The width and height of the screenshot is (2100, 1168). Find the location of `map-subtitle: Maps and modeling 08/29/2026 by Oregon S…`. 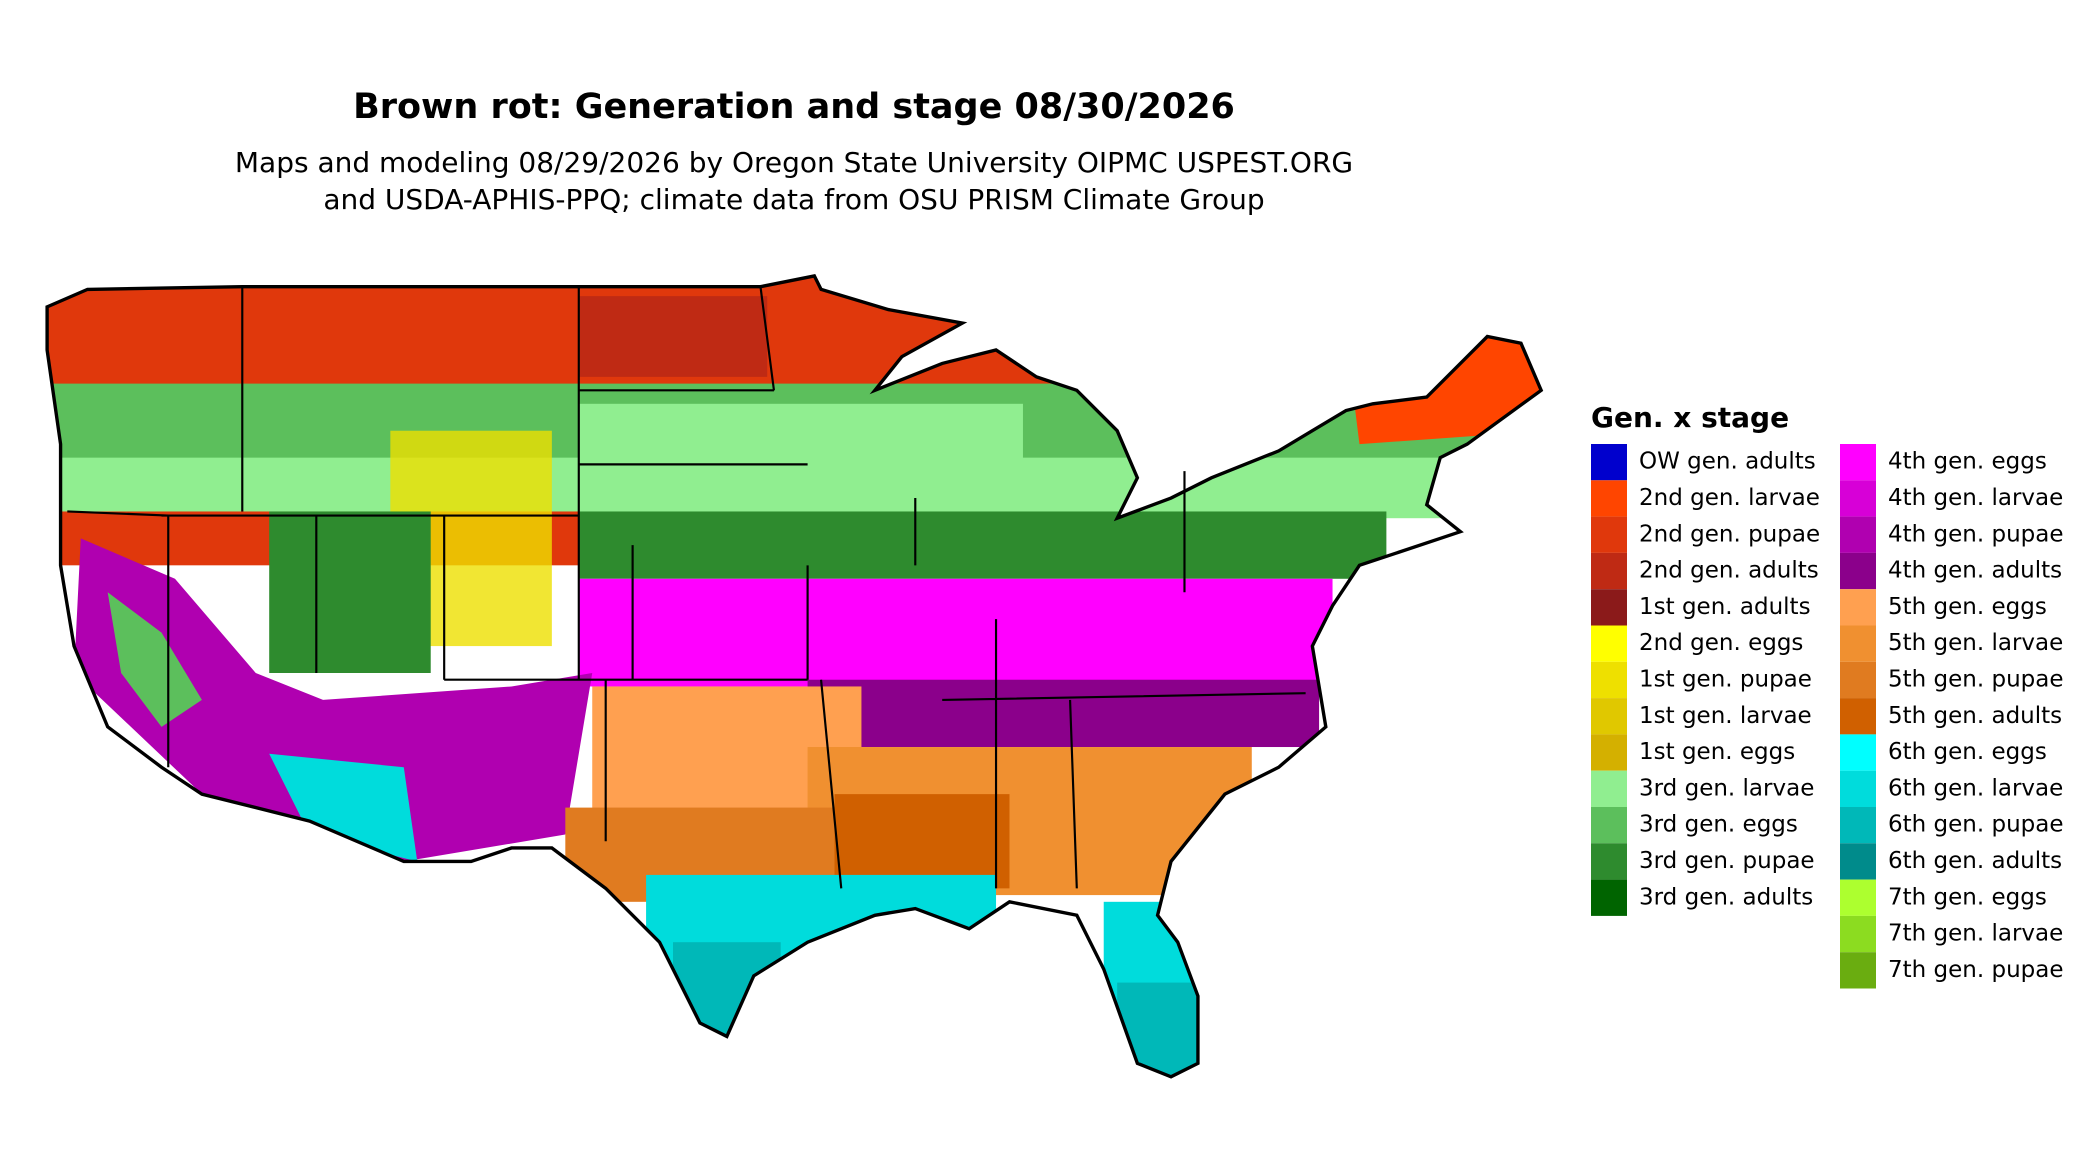

map-subtitle: Maps and modeling 08/29/2026 by Oregon S… is located at coordinates (794, 162).